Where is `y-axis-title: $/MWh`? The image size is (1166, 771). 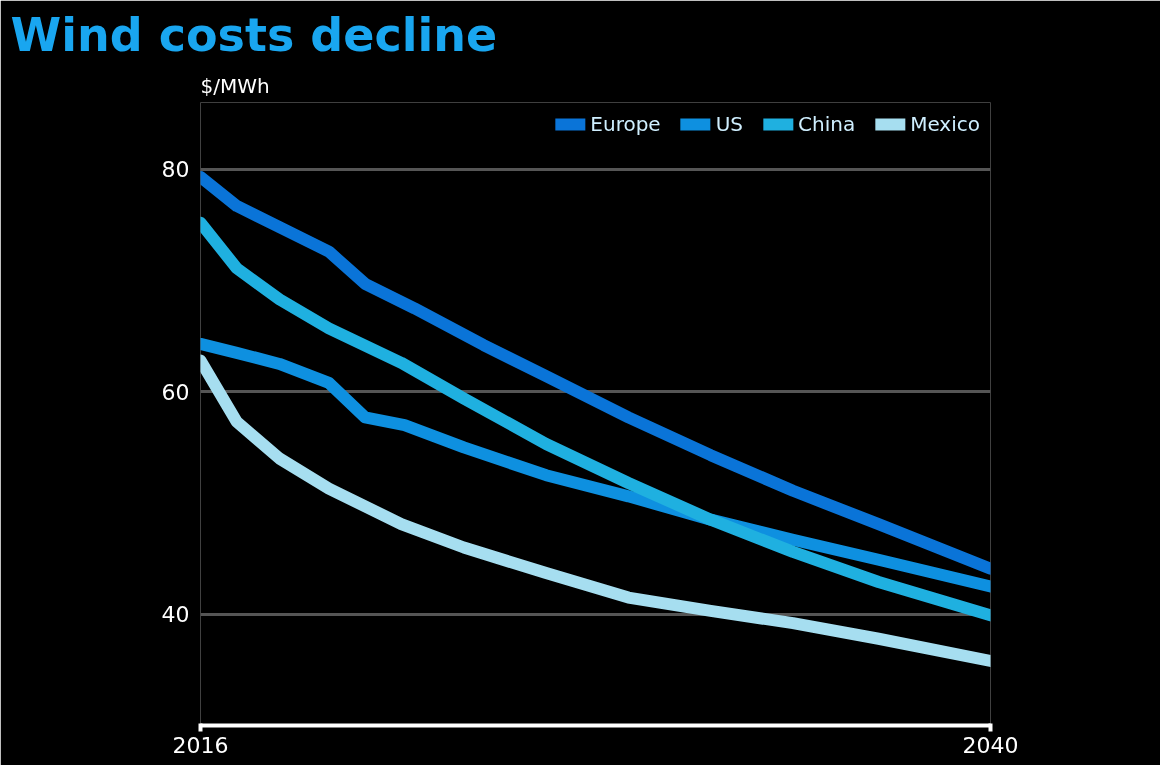
y-axis-title: $/MWh is located at coordinates (235, 85).